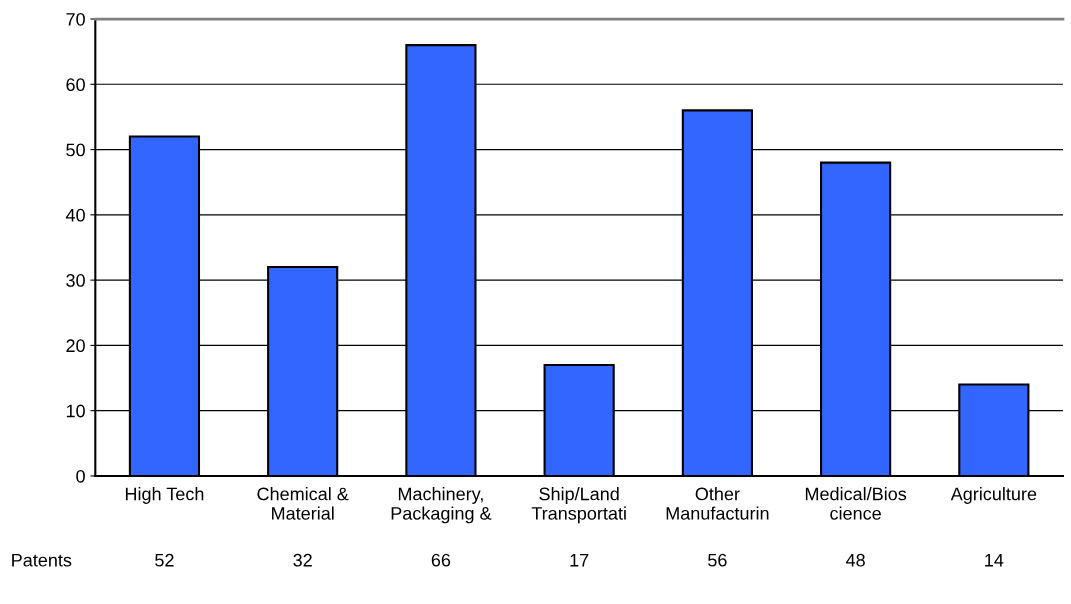 This screenshot has width=1071, height=604. What do you see at coordinates (75, 215) in the screenshot?
I see `y-tick-label: 40` at bounding box center [75, 215].